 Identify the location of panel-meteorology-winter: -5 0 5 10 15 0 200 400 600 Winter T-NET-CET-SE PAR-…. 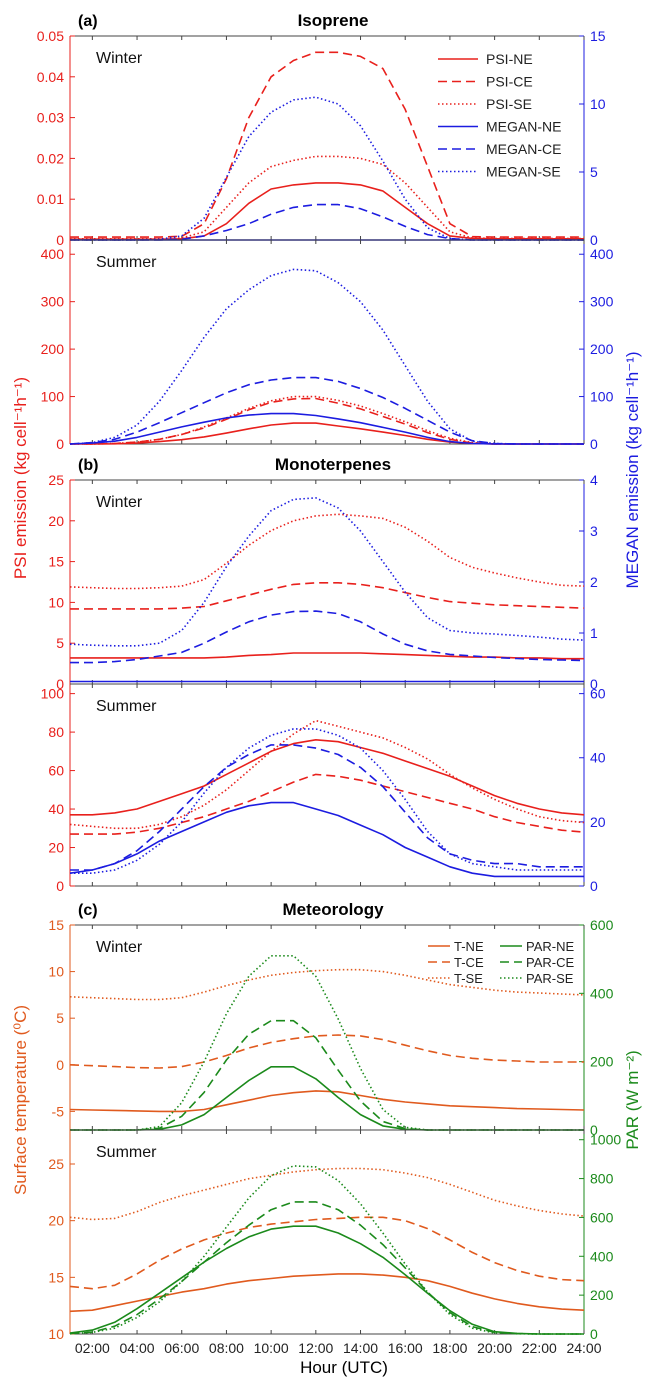
(330, 1027).